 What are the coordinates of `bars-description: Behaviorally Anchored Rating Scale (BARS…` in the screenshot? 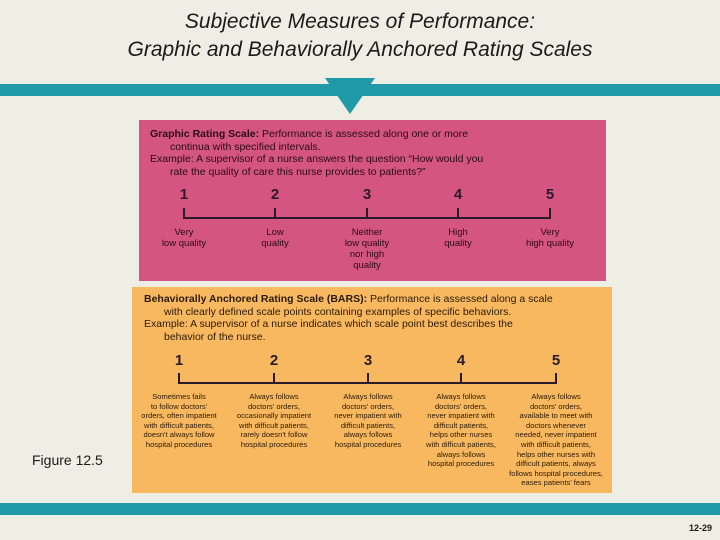 It's located at (376, 318).